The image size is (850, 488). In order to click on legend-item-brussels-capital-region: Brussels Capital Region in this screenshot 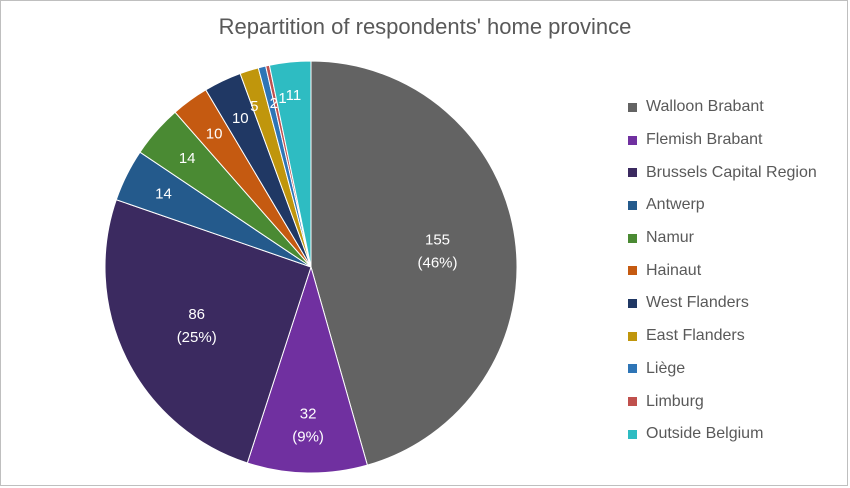, I will do `click(722, 172)`.